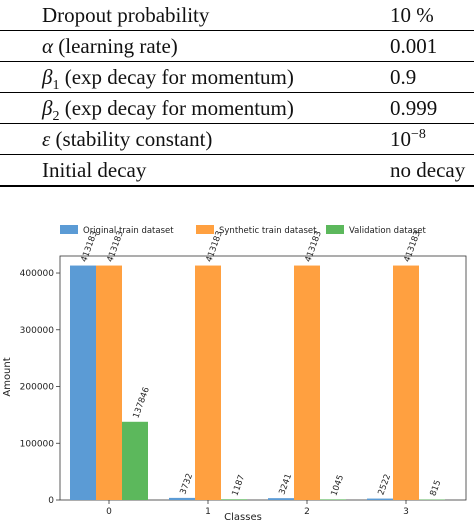 This screenshot has height=524, width=474. Describe the element at coordinates (384, 485) in the screenshot. I see `bar-value-label: 2522` at that location.